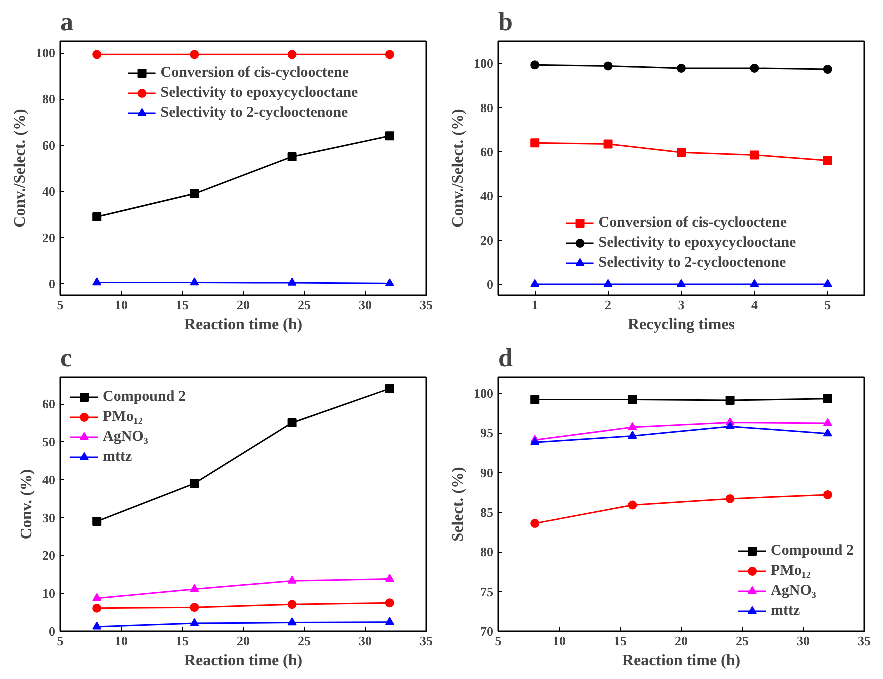 This screenshot has height=679, width=883. Describe the element at coordinates (49, 442) in the screenshot. I see `y-tick-label: 50` at that location.